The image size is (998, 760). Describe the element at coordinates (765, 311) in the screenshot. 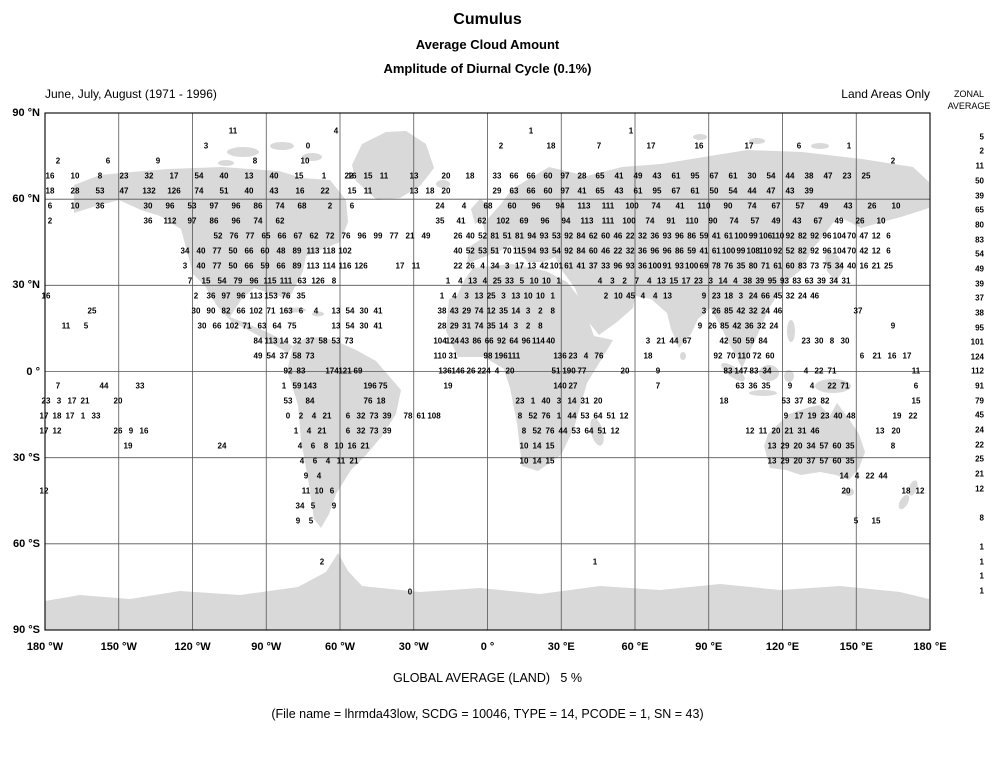

I see `grid-value: 24` at that location.